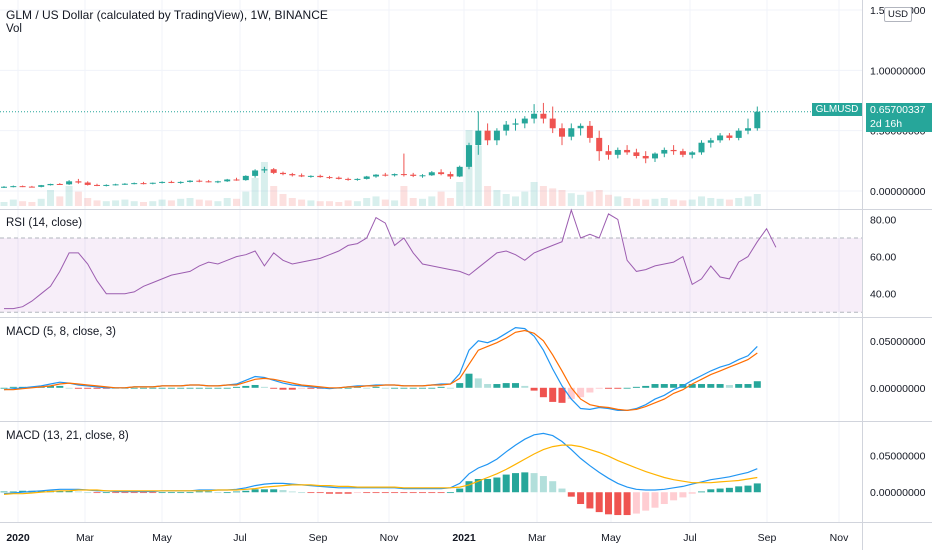 Image resolution: width=932 pixels, height=550 pixels. What do you see at coordinates (14, 29) in the screenshot?
I see `volume-label: Vol` at bounding box center [14, 29].